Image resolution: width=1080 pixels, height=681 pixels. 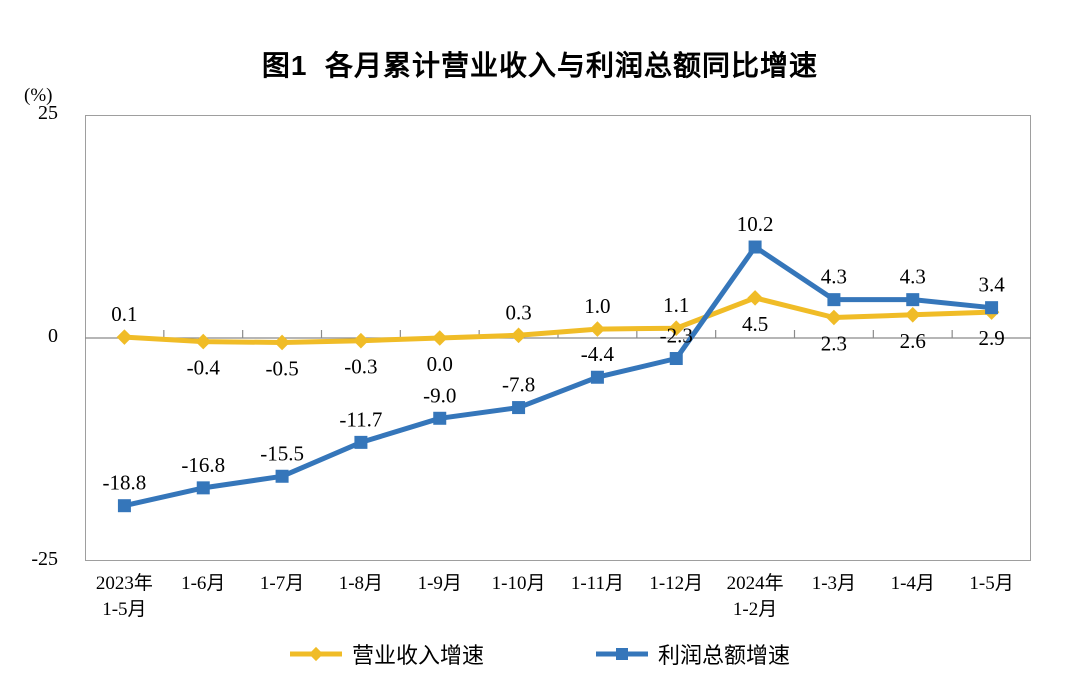 I want to click on x-axis-tick-label: 1-6月, so click(x=203, y=583).